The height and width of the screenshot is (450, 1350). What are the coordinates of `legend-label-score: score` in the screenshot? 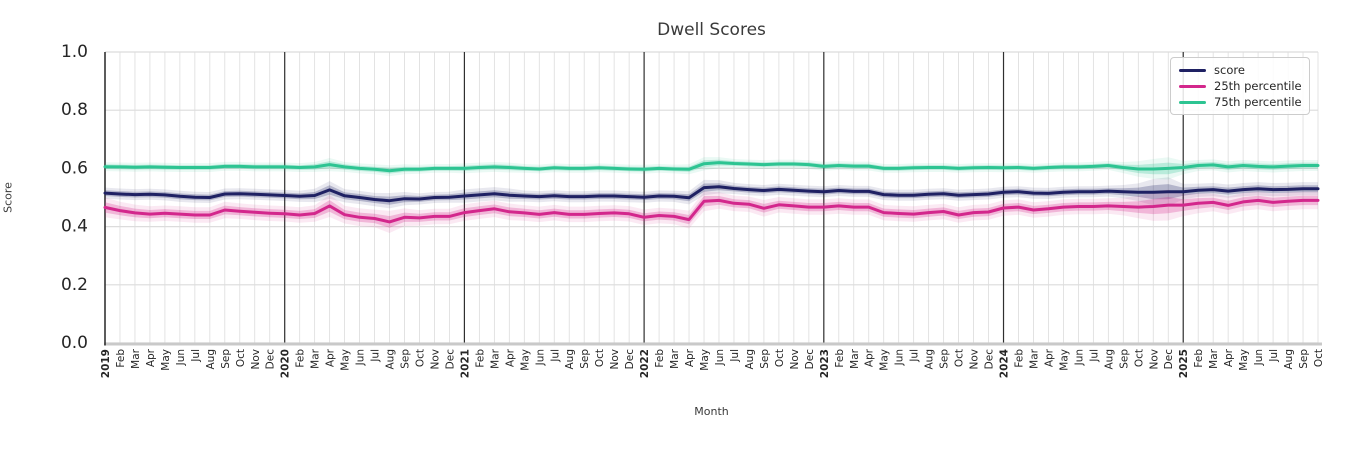 It's located at (1229, 70).